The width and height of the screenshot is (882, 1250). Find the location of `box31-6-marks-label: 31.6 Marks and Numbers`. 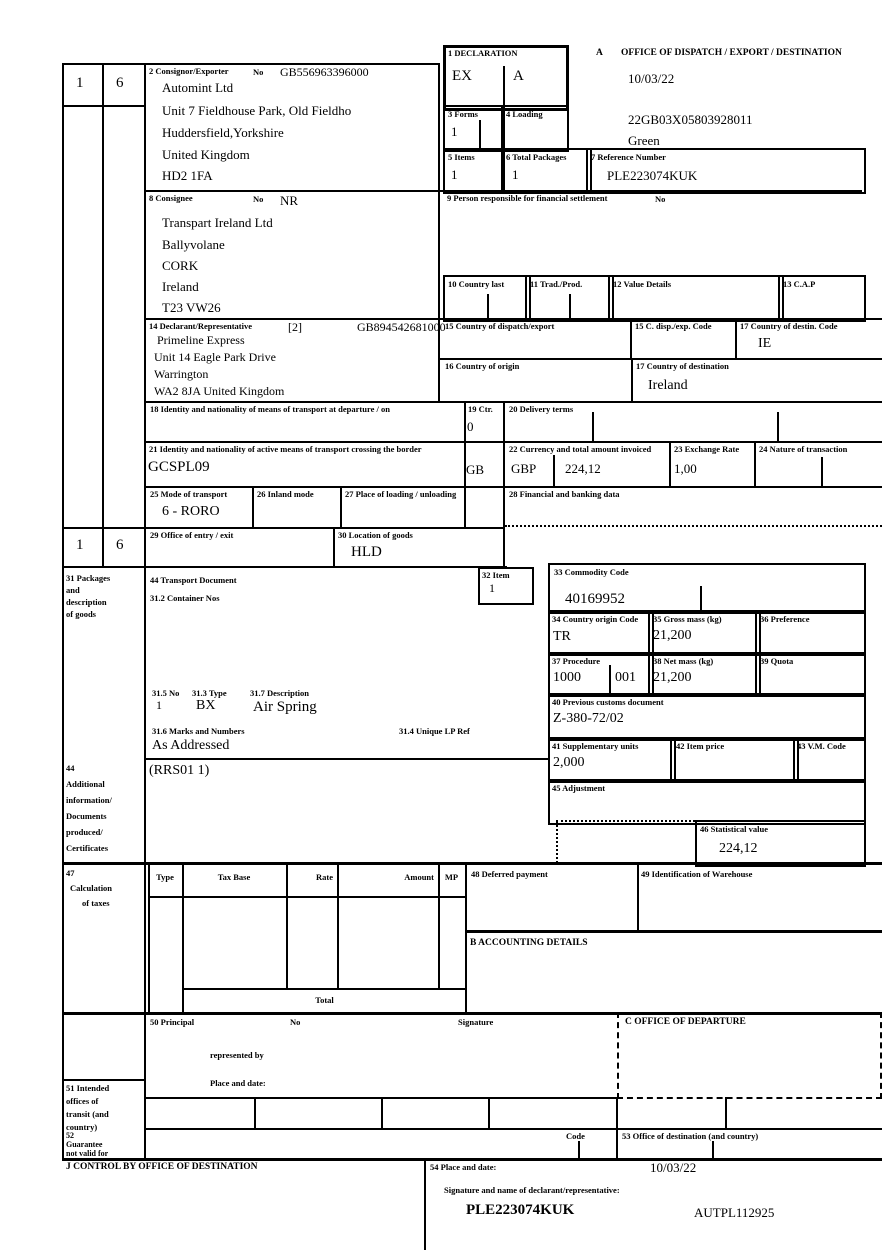

box31-6-marks-label: 31.6 Marks and Numbers is located at coordinates (198, 731).